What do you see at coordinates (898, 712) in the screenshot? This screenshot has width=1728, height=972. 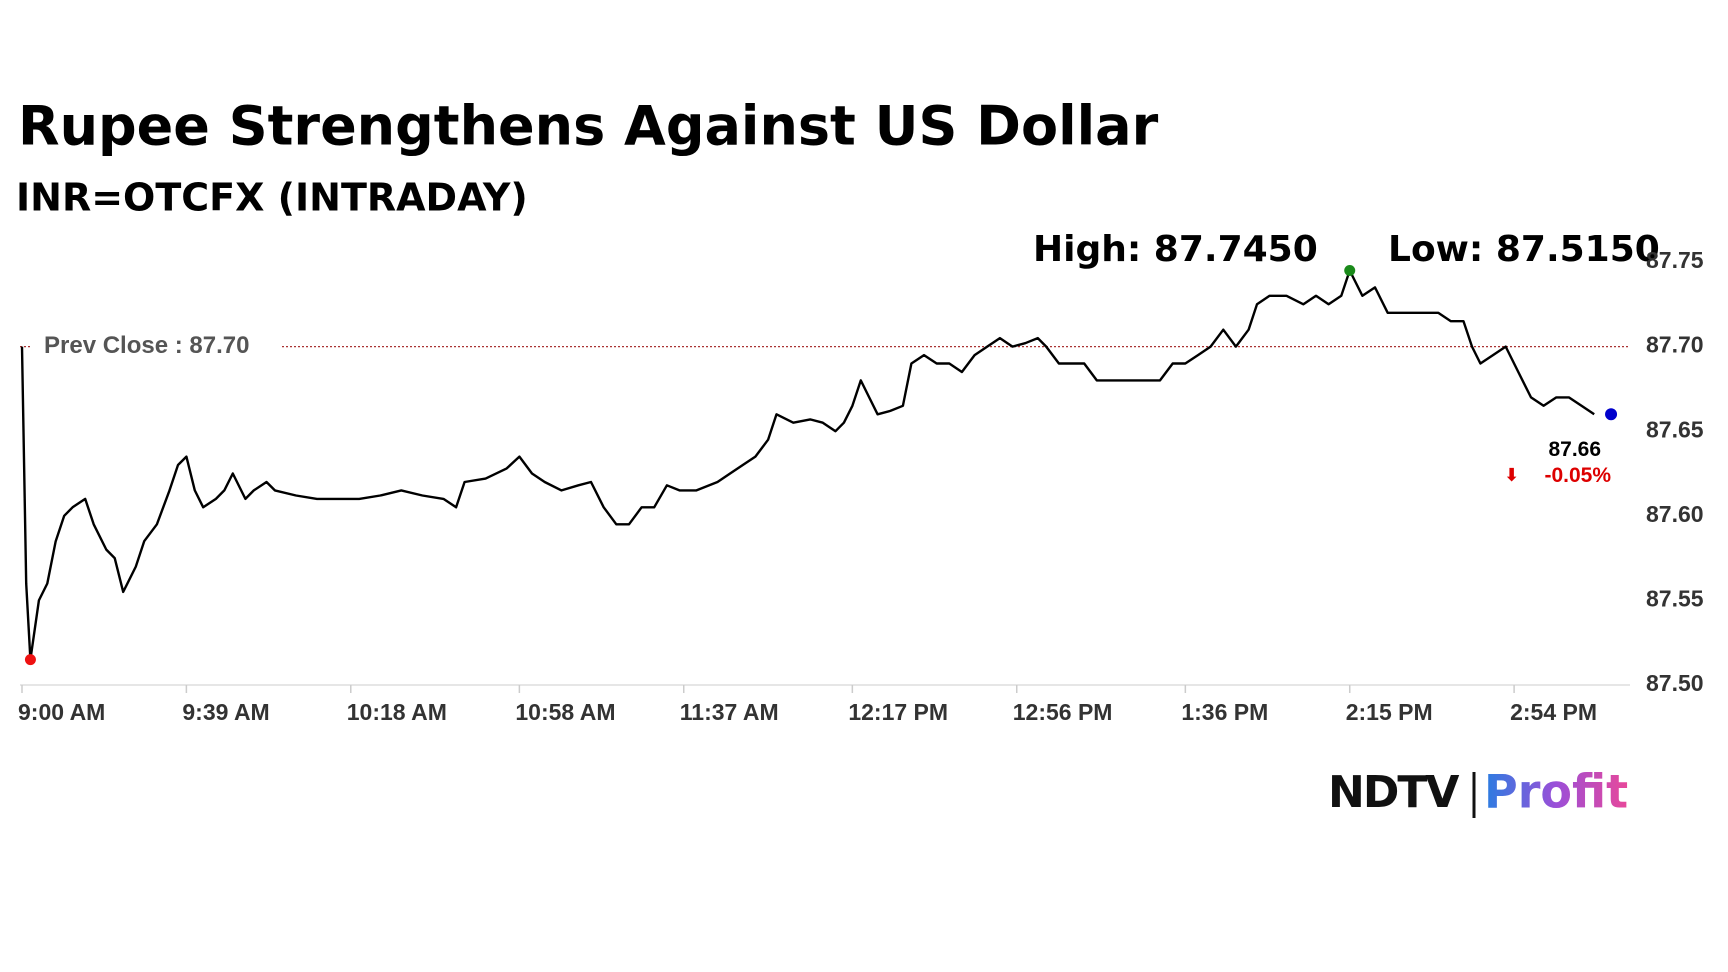 I see `x-tick-label: 12:17 PM` at bounding box center [898, 712].